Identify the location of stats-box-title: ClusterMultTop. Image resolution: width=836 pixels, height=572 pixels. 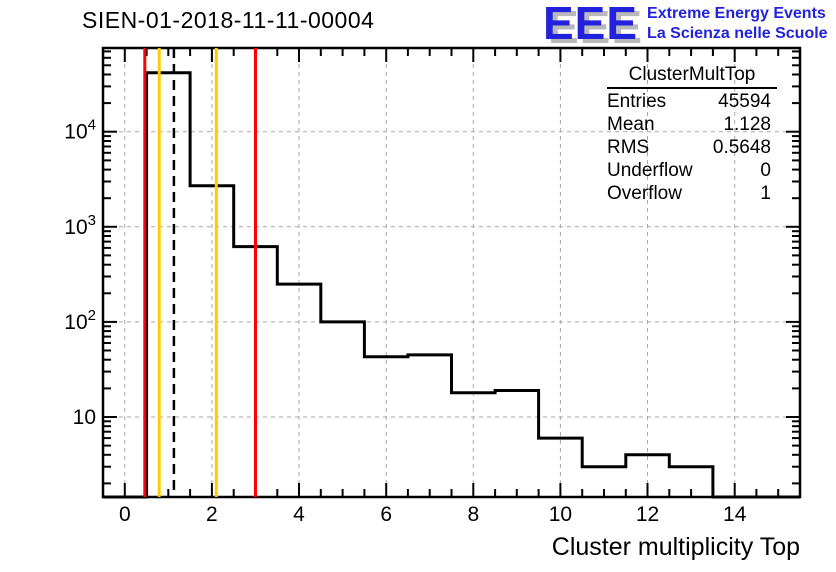
(692, 76).